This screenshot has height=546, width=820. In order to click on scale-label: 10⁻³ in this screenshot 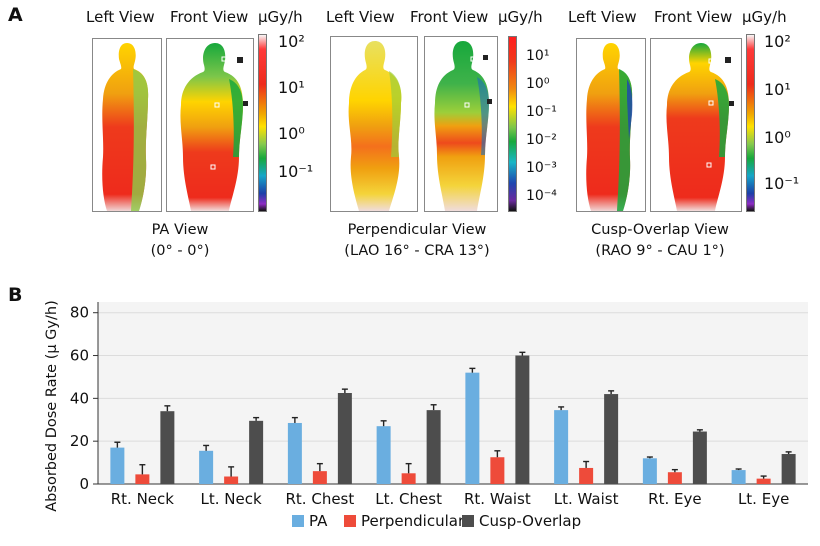, I will do `click(541, 168)`.